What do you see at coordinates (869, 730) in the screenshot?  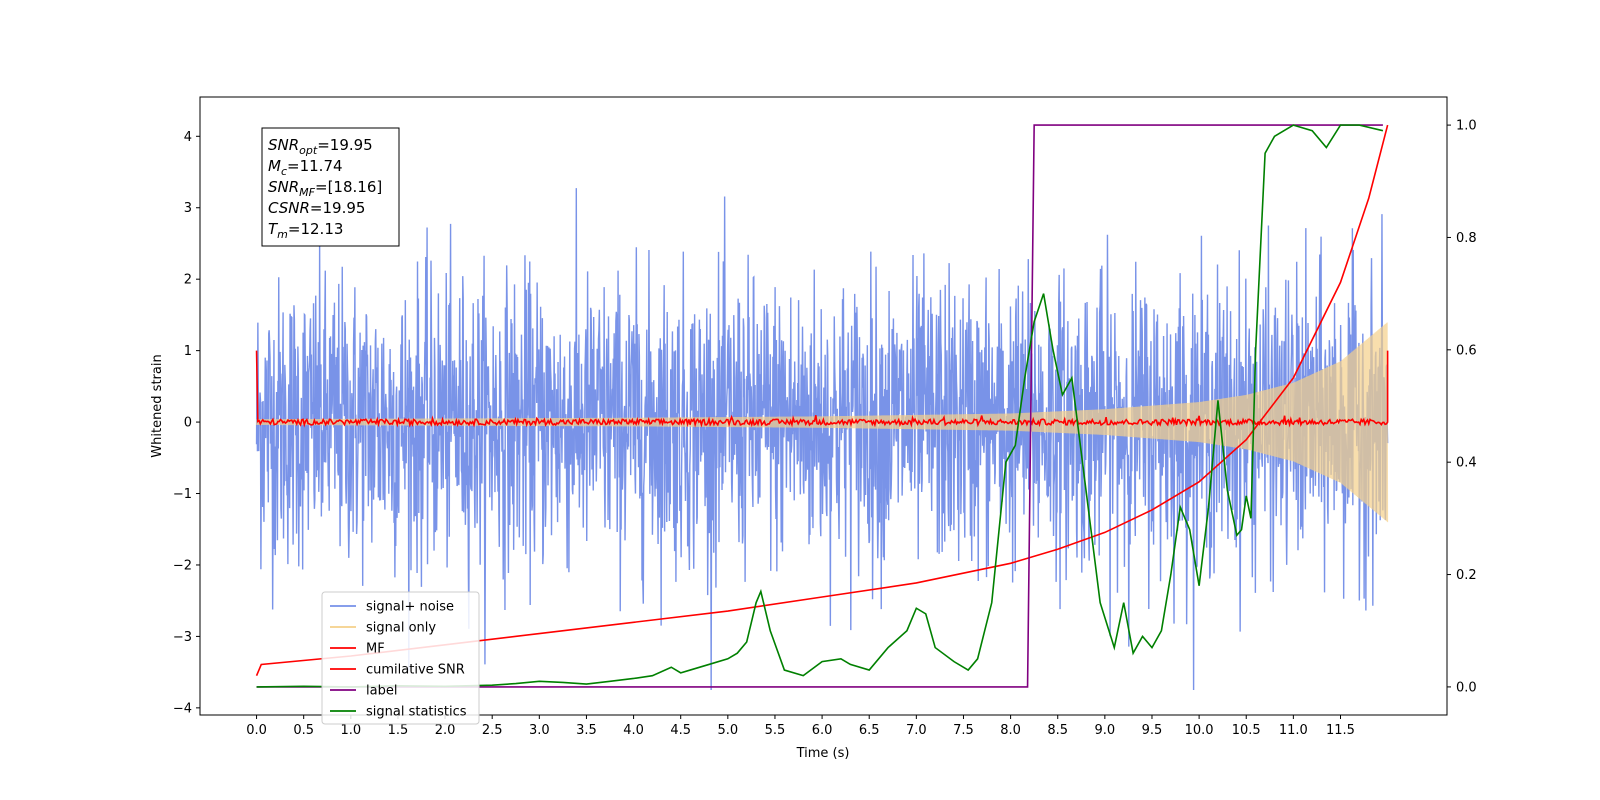 I see `x-tick-label: 6.5` at bounding box center [869, 730].